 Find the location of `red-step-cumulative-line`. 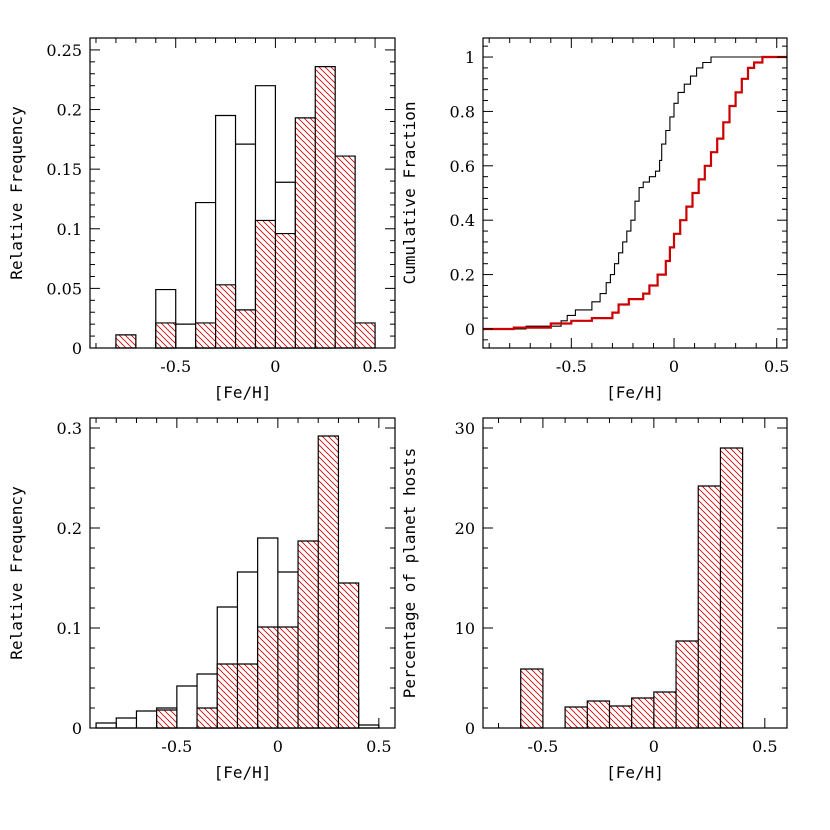

red-step-cumulative-line is located at coordinates (635, 193).